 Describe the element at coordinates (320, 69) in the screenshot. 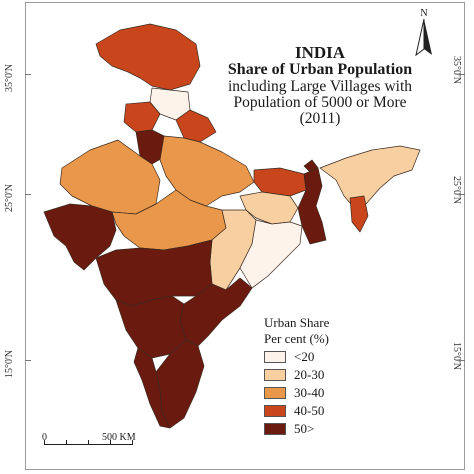

I see `title-line2: Share of Urban Population` at that location.